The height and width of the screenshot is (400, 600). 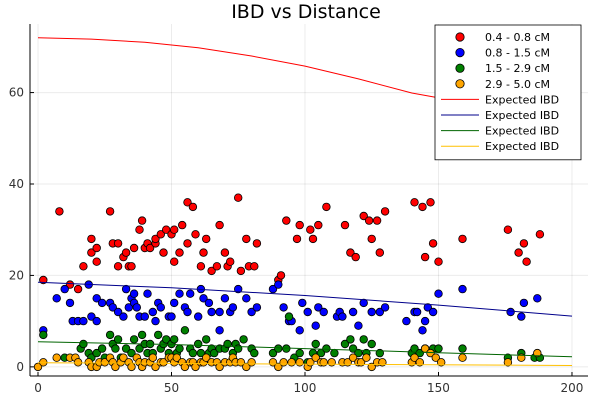 What do you see at coordinates (517, 68) in the screenshot?
I see `legend-label: 1.5 - 2.9 cM` at bounding box center [517, 68].